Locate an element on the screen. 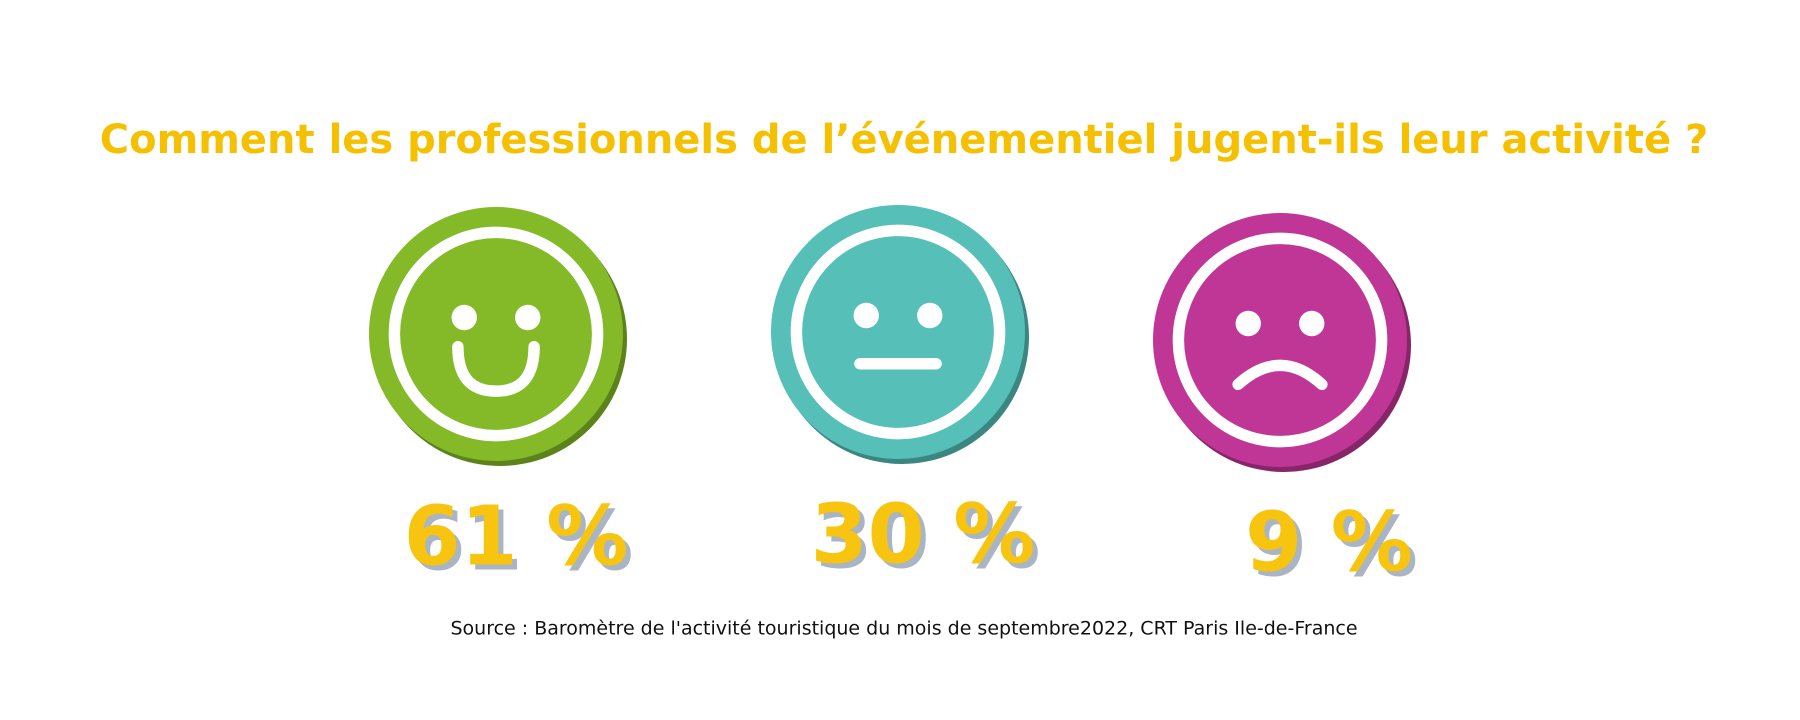  value-label-shadow: 30 % is located at coordinates (928, 539).